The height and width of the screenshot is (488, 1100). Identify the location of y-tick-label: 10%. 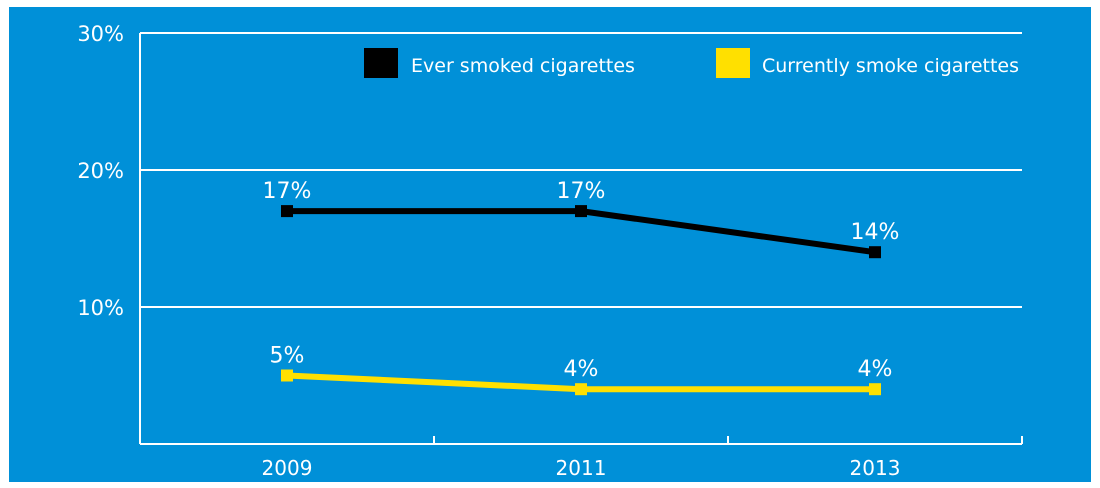
(100, 308).